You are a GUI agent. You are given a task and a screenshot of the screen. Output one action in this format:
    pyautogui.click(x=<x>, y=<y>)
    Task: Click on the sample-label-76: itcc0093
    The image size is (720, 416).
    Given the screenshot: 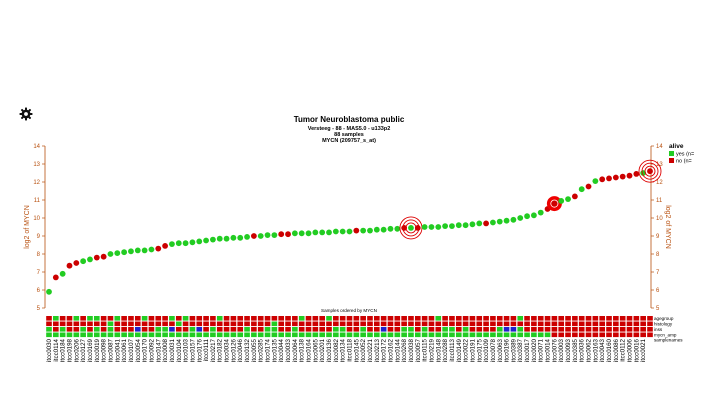 What is the action you would take?
    pyautogui.click(x=568, y=350)
    